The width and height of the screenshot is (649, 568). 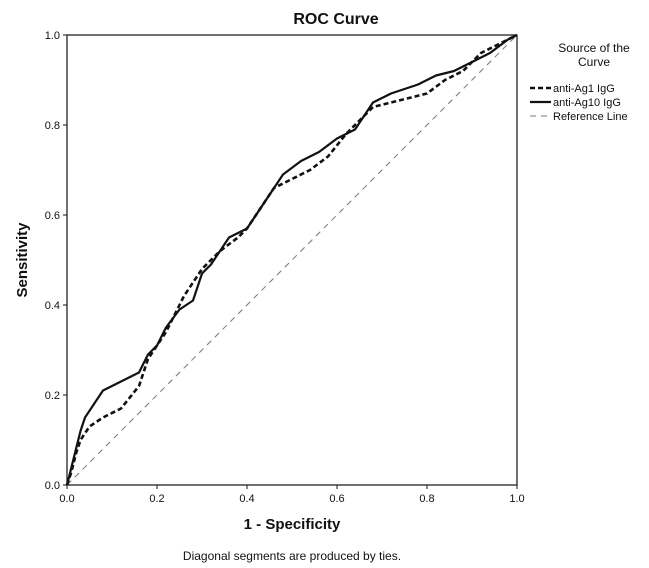 What do you see at coordinates (52, 486) in the screenshot?
I see `y-tick-label: 0.0` at bounding box center [52, 486].